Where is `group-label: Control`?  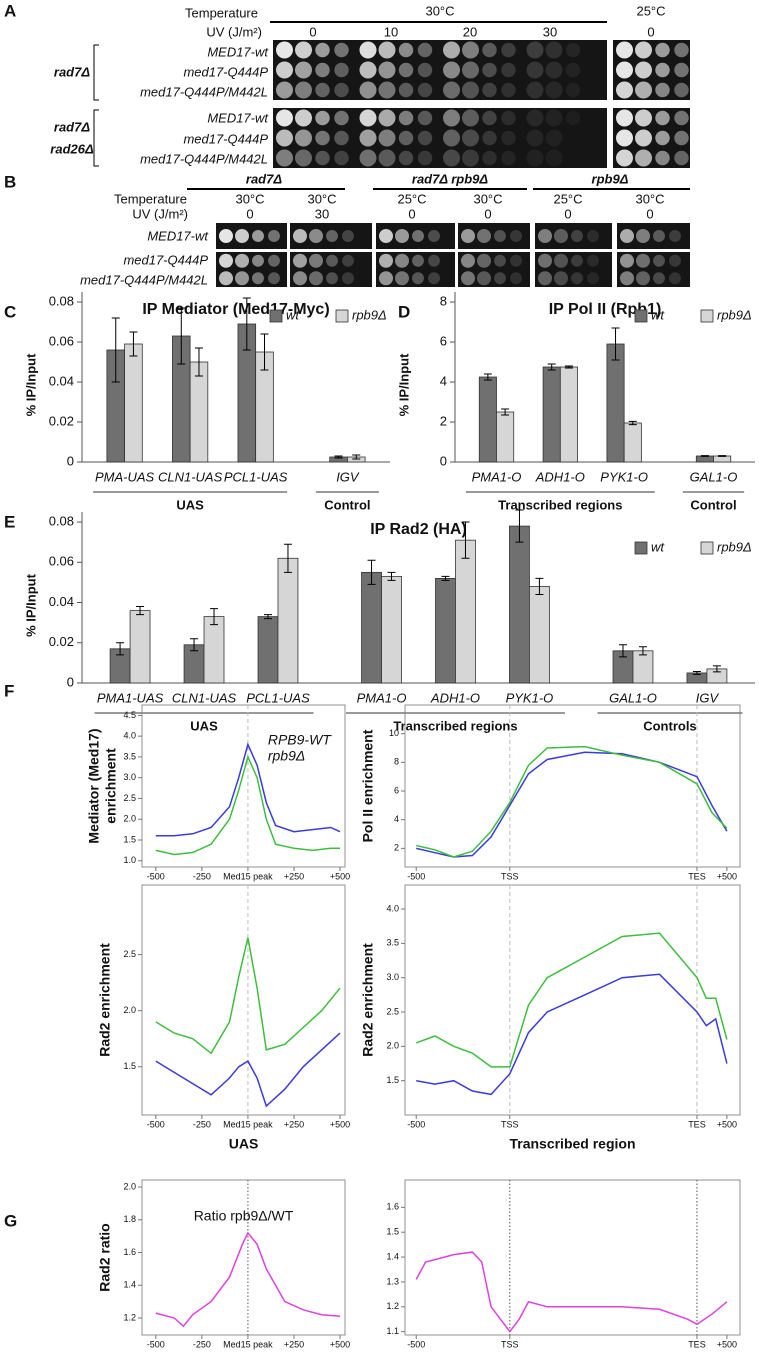
group-label: Control is located at coordinates (347, 504).